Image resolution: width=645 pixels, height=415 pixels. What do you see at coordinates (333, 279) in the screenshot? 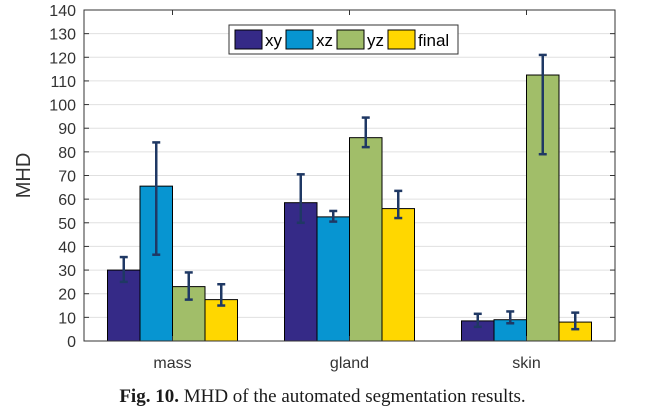
I see `bar-xz-gland` at bounding box center [333, 279].